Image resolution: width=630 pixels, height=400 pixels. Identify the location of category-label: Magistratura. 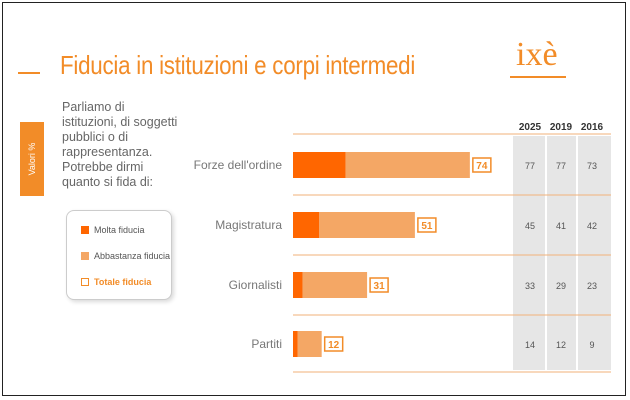
(248, 225).